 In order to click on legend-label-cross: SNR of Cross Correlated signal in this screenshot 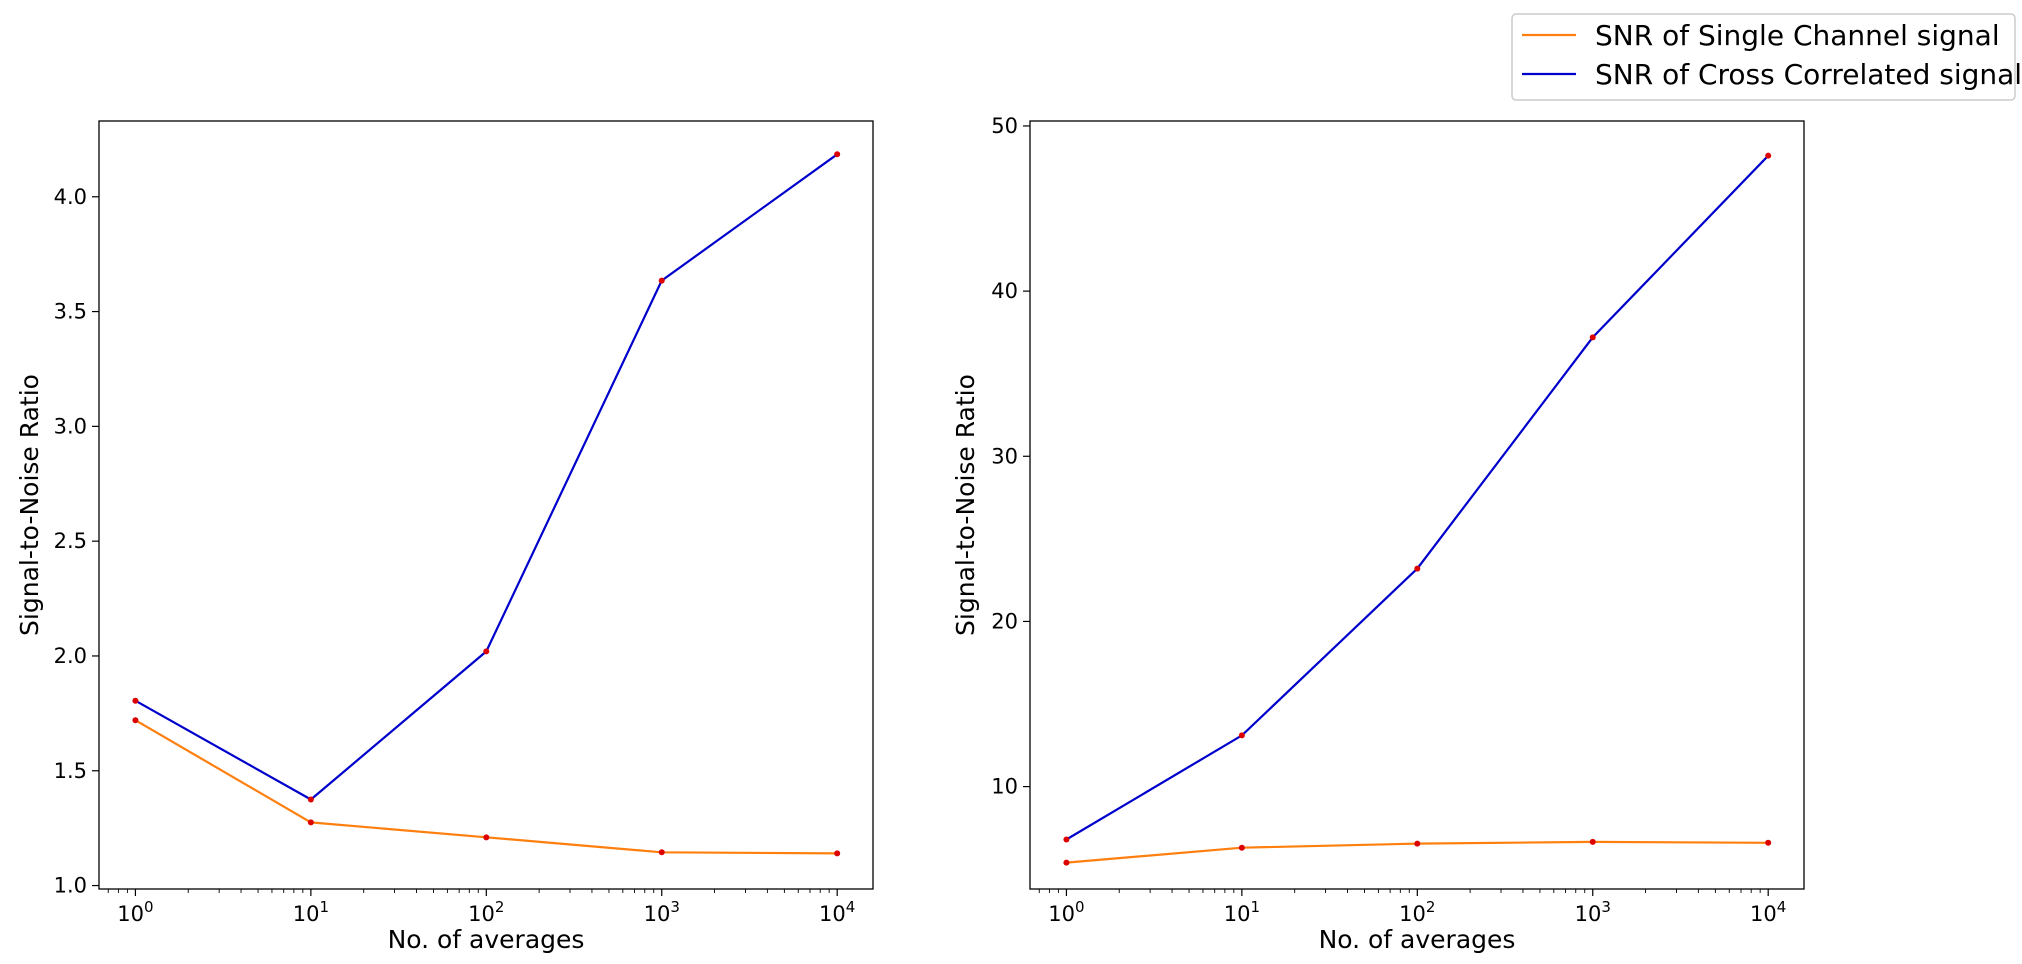, I will do `click(1808, 74)`.